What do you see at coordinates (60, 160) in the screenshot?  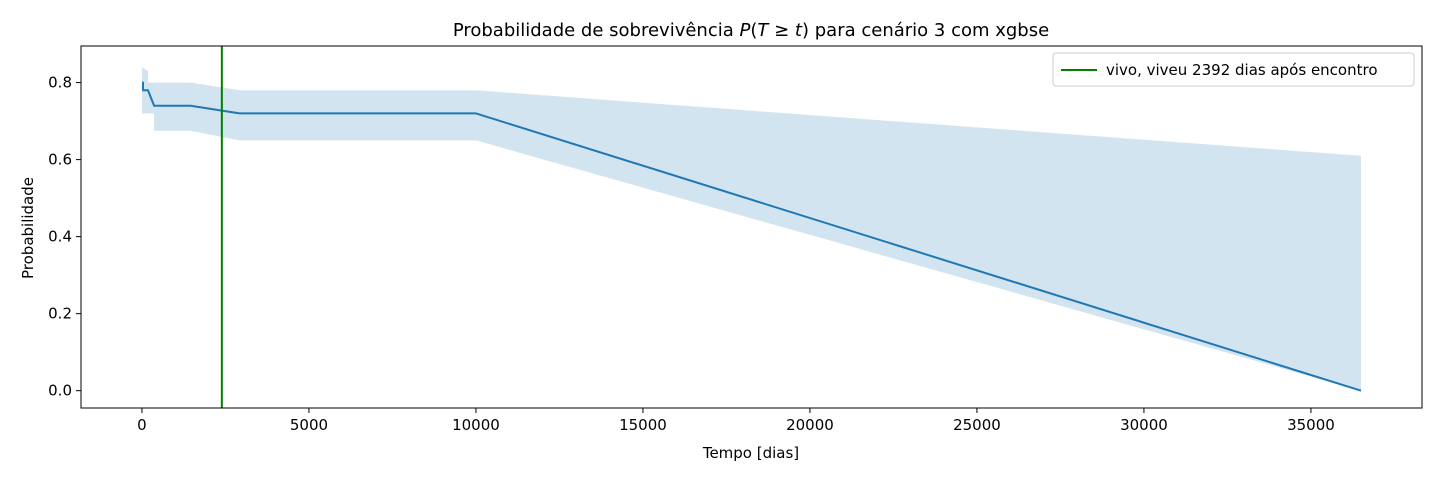 I see `y-tick-label: 0.6` at bounding box center [60, 160].